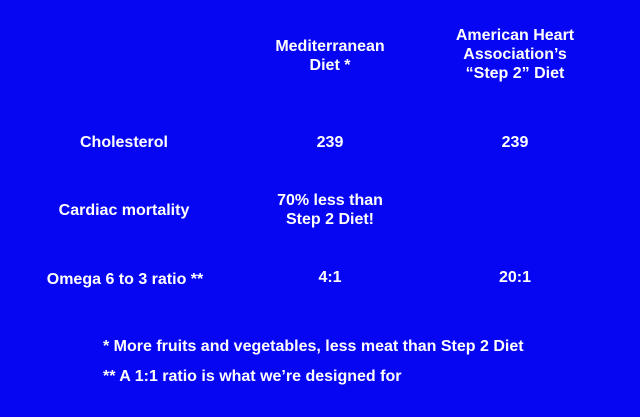  I want to click on value-cardiac-mortality-mediterranean: 70% less than Step 2 Diet!, so click(330, 210).